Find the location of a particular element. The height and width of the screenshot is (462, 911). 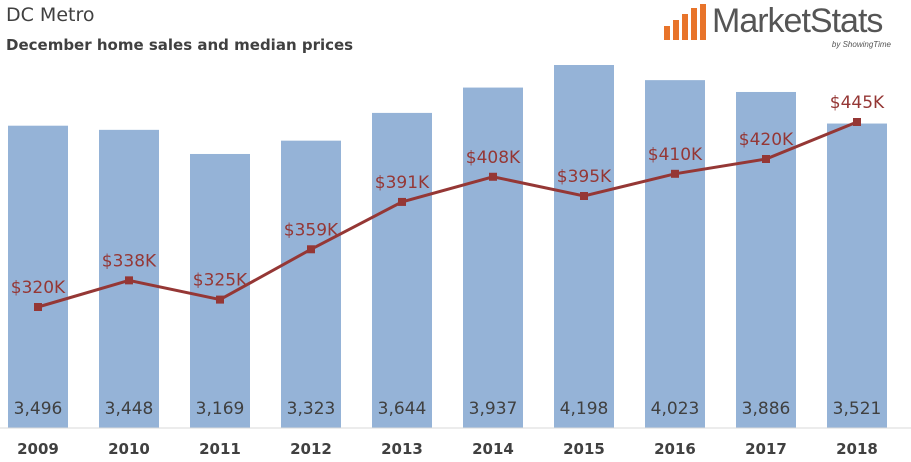

x-tick-label: 2016 is located at coordinates (675, 449).